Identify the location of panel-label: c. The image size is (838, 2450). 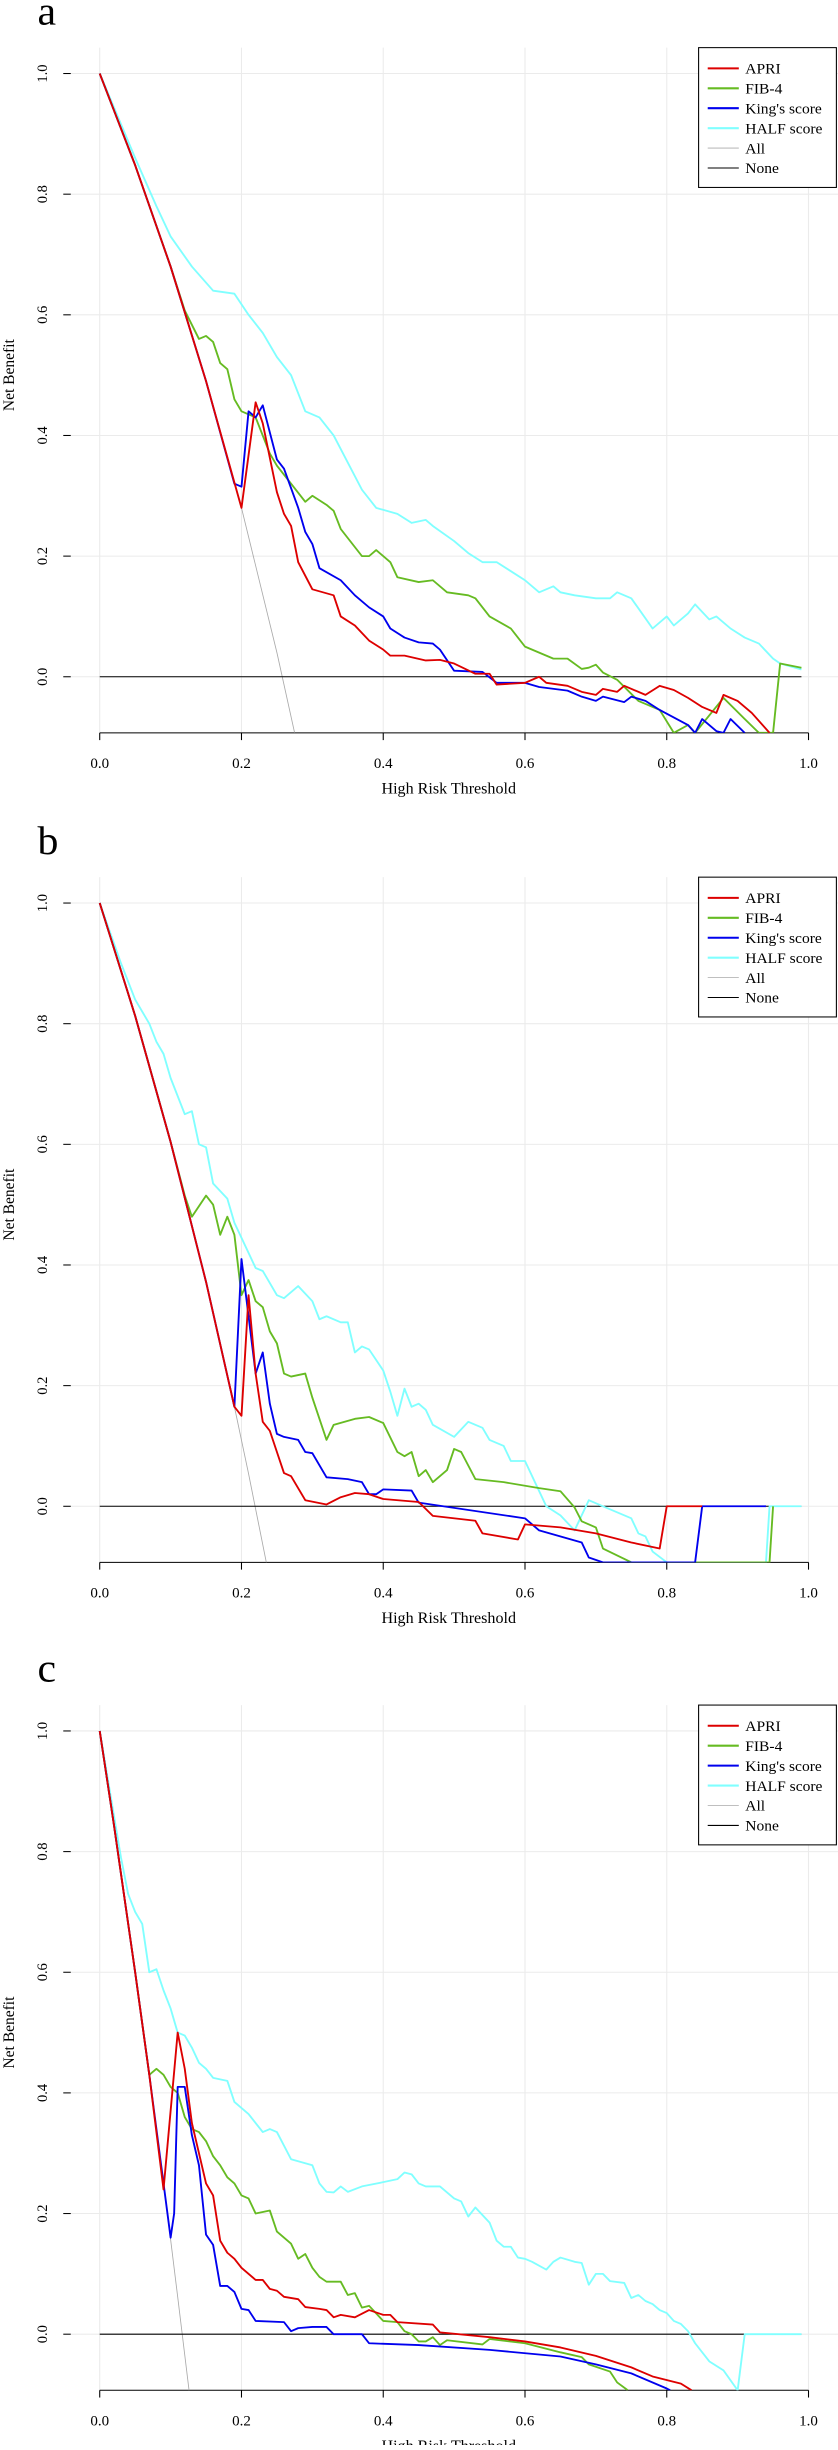
(47, 1667).